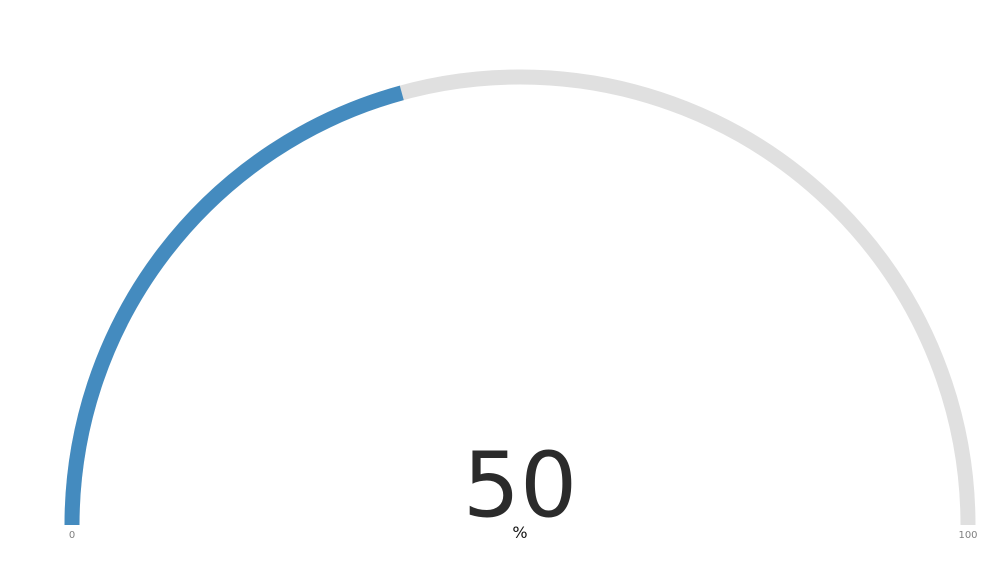 This screenshot has width=1000, height=580. Describe the element at coordinates (519, 532) in the screenshot. I see `gauge-unit-label: %` at that location.